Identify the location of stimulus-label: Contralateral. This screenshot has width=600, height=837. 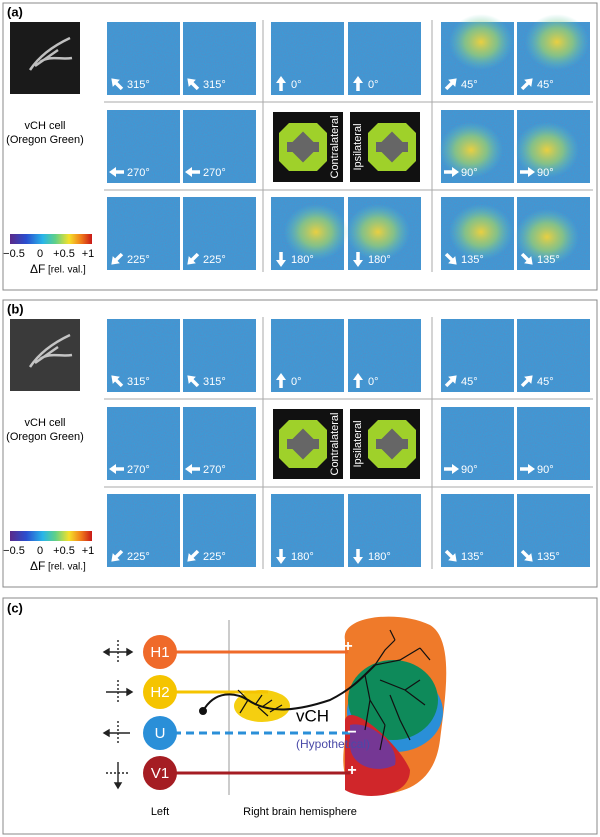
(335, 147).